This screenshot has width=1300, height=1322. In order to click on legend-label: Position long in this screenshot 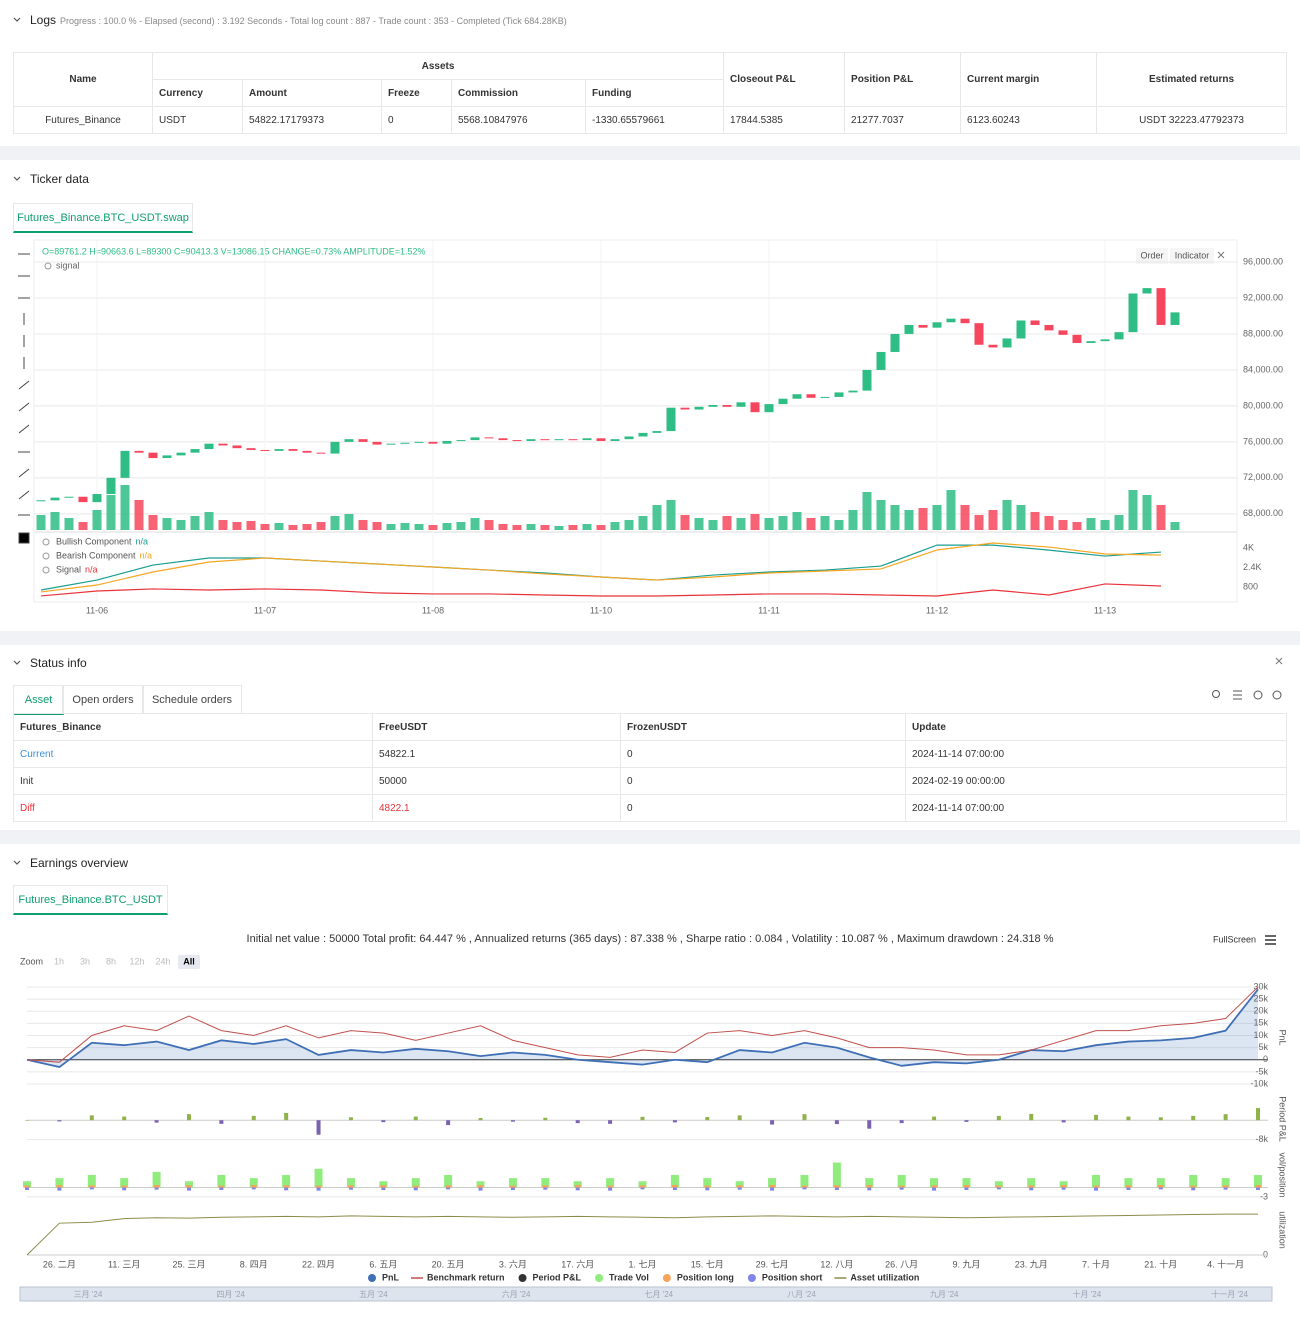, I will do `click(705, 1277)`.